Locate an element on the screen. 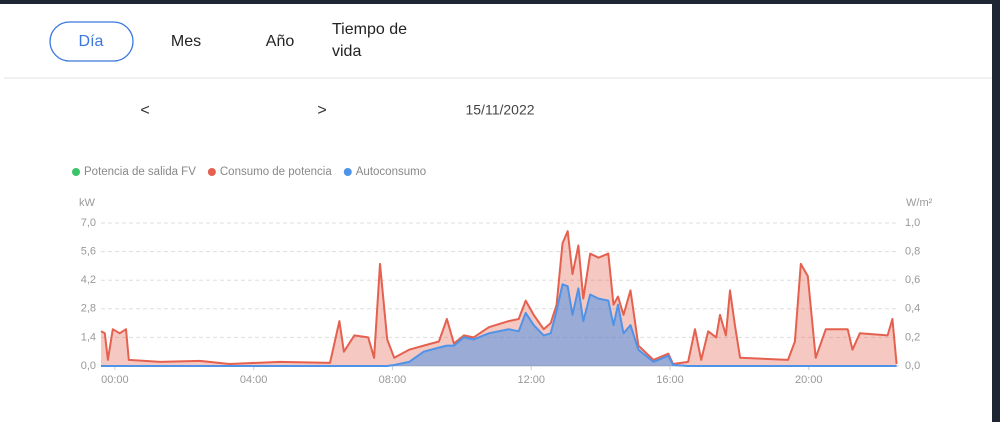 The height and width of the screenshot is (427, 1000). legend-label: Consumo de potencia is located at coordinates (276, 172).